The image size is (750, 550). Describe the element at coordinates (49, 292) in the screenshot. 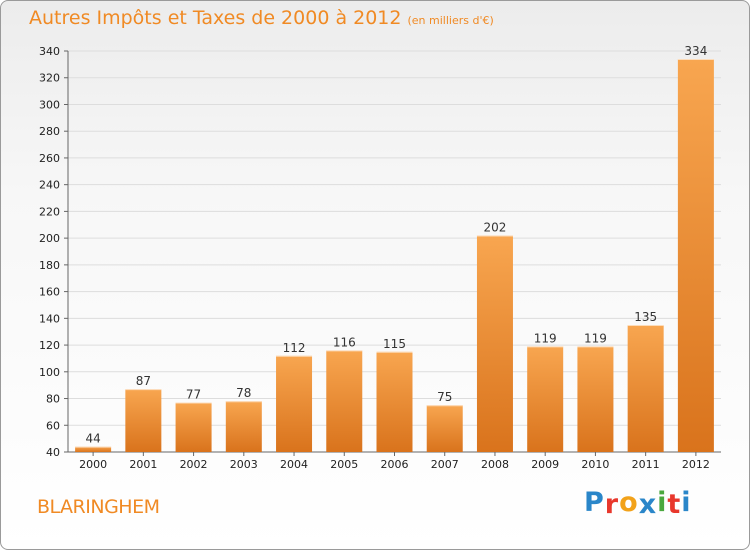

I see `y-tick-label: 160` at that location.